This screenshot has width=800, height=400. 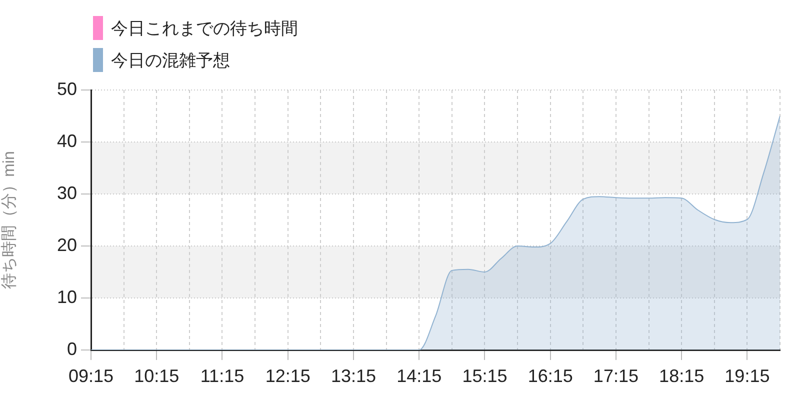 I want to click on x-tick-label: 12:15, so click(x=287, y=376).